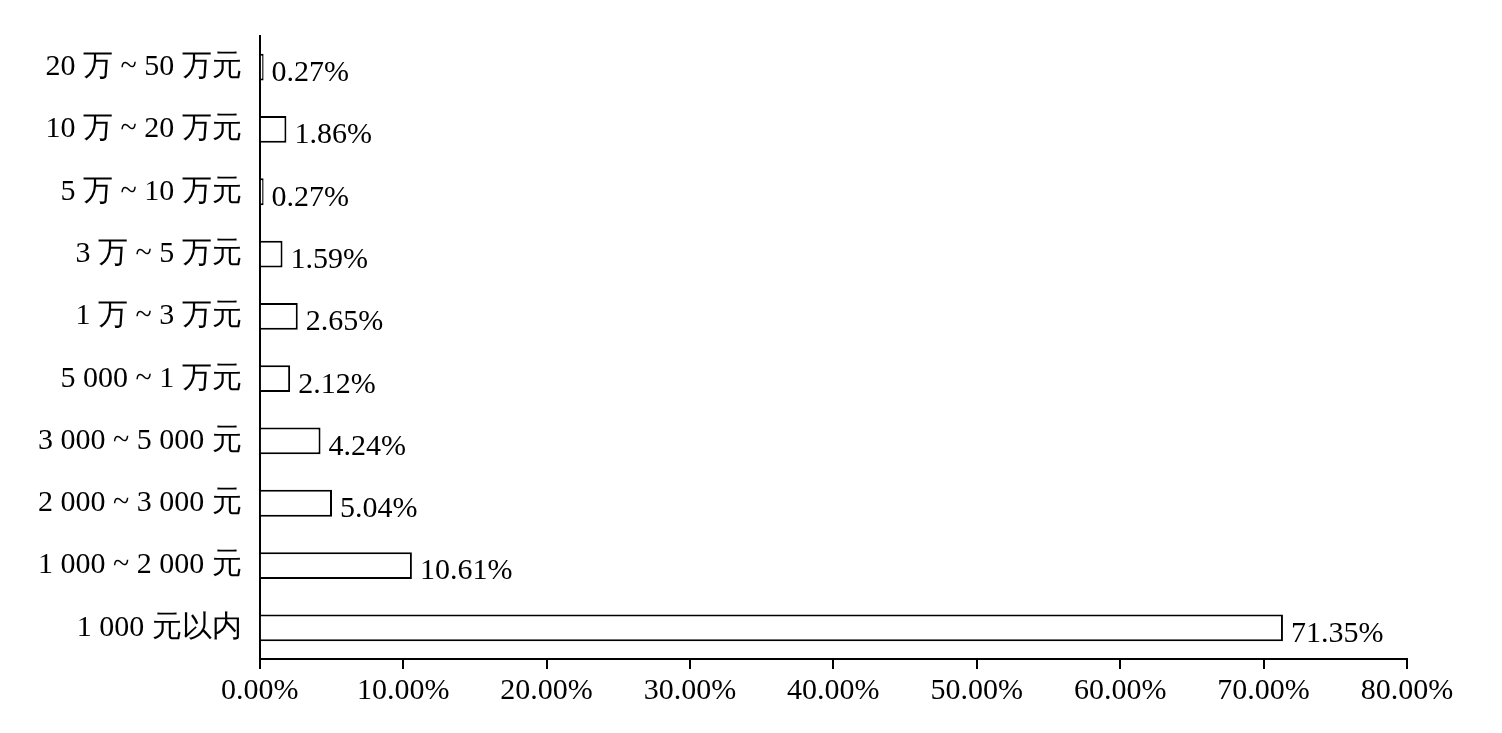 The width and height of the screenshot is (1502, 733). What do you see at coordinates (1120, 688) in the screenshot?
I see `x-tick-label: 60.00%` at bounding box center [1120, 688].